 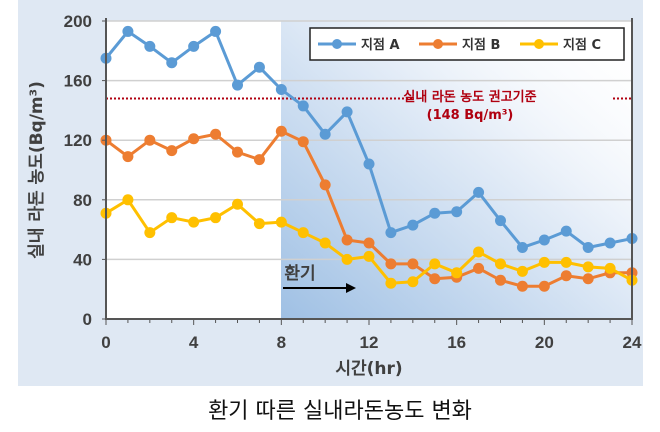 What do you see at coordinates (194, 342) in the screenshot?
I see `x-tick-label: 4` at bounding box center [194, 342].